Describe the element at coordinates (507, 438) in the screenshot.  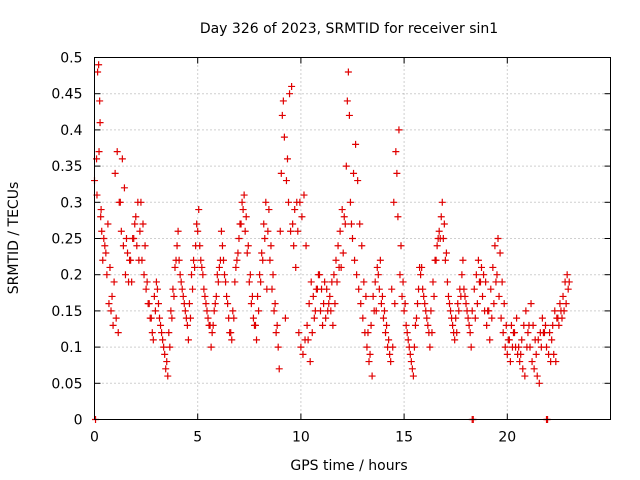
I see `x-tick-label: 20` at that location.